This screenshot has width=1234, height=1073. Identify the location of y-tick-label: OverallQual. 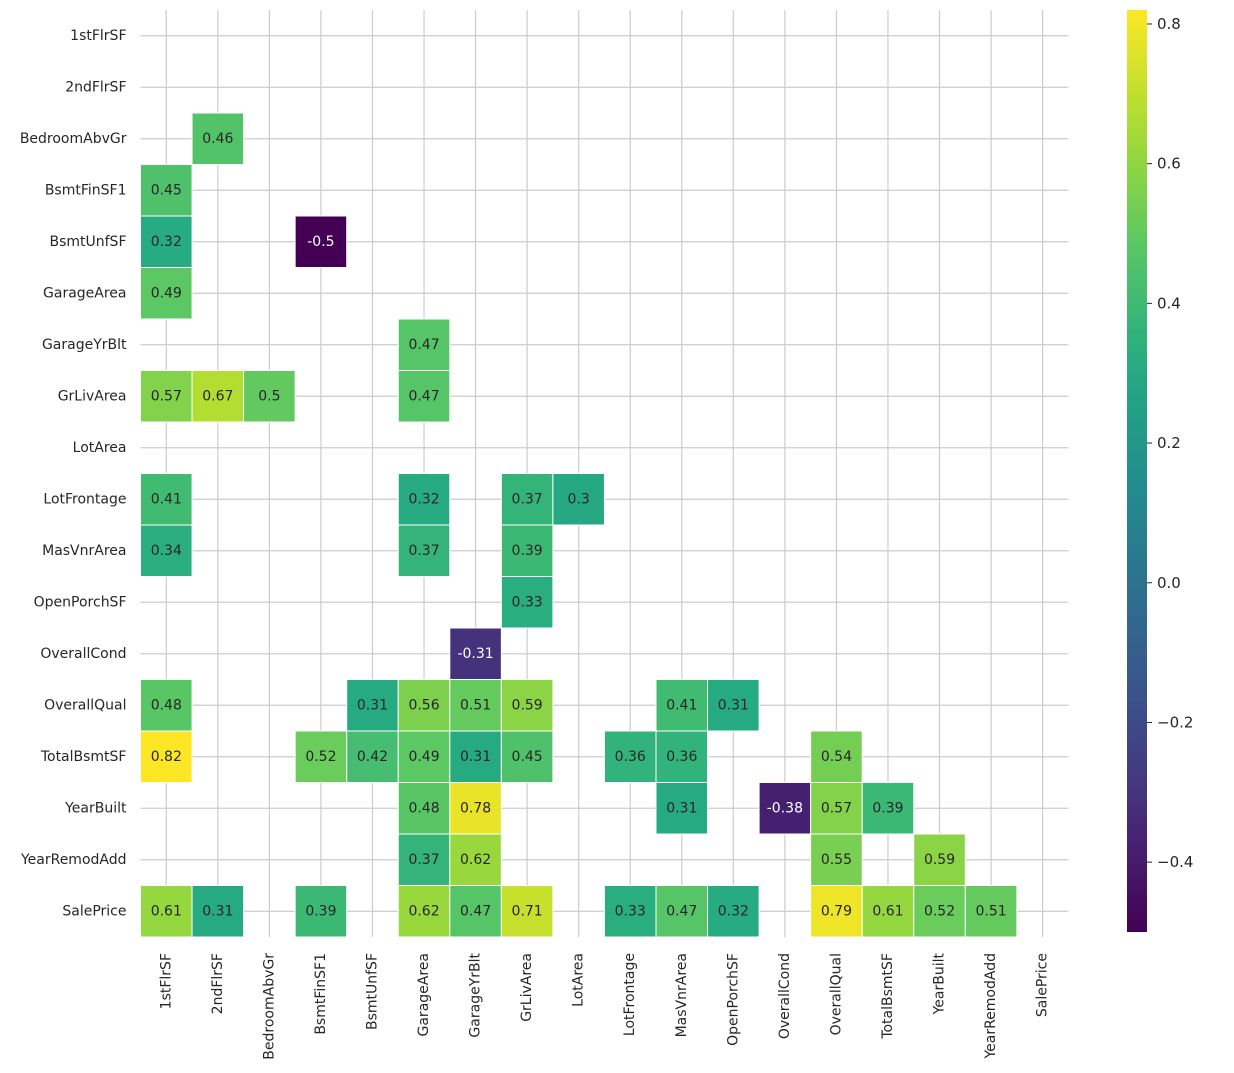
(85, 705).